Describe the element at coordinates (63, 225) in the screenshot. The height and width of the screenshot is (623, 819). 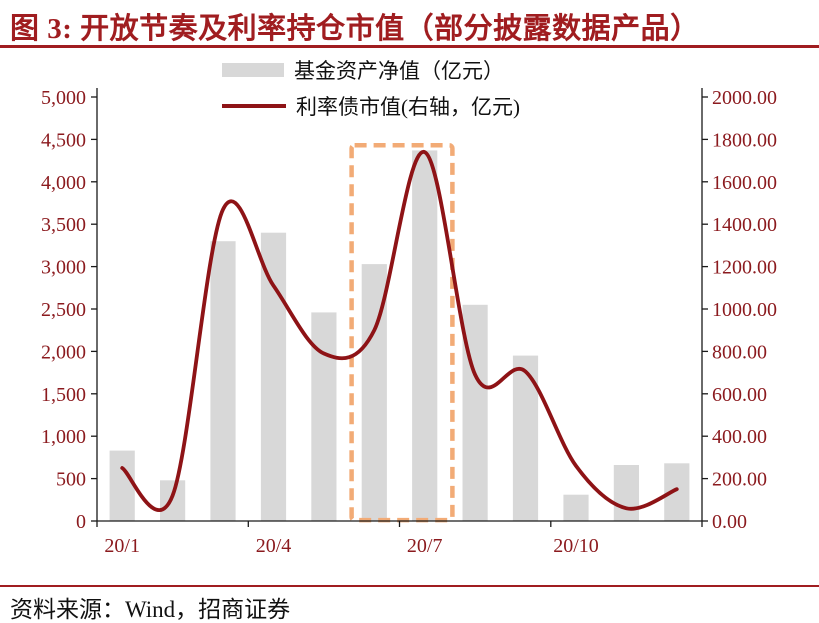
I see `left-axis-tick-label: 3,500` at that location.